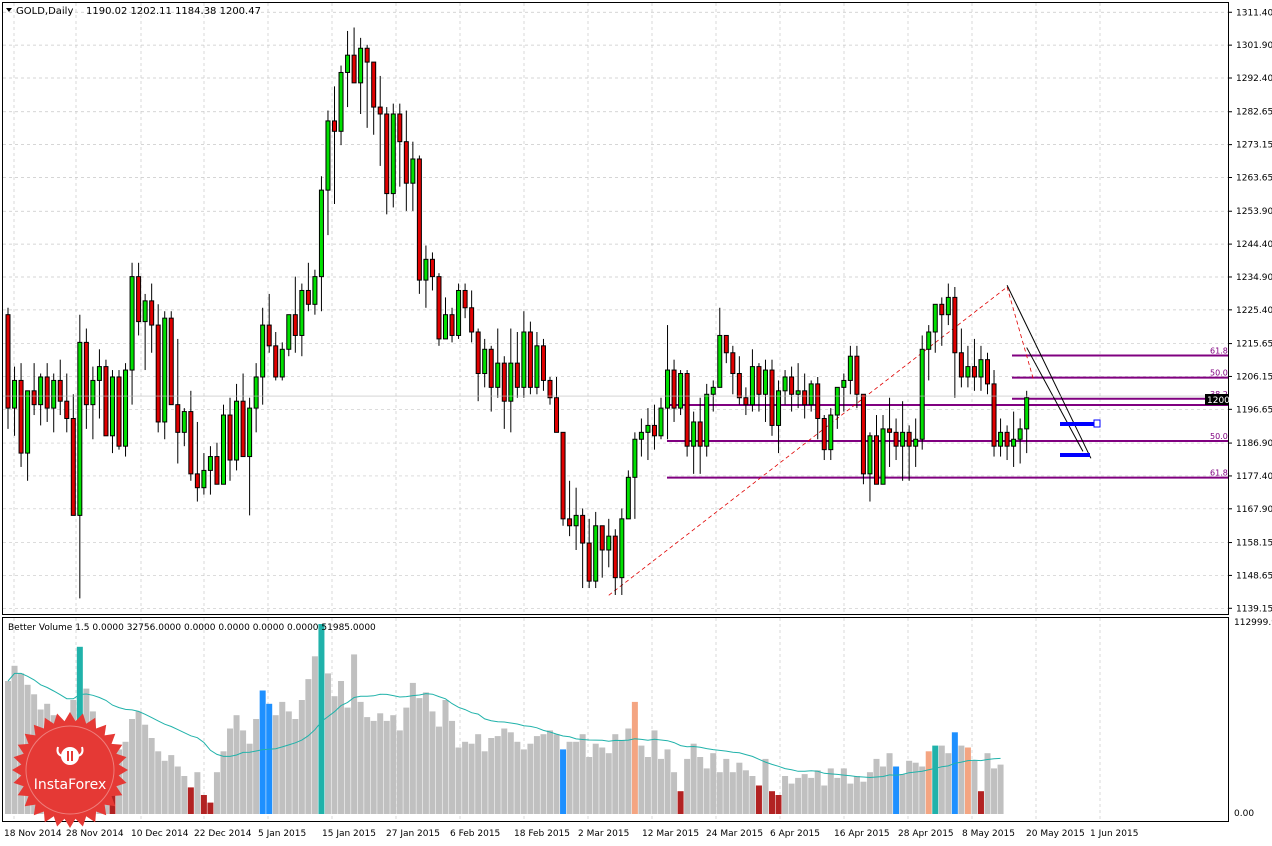  I want to click on y-tick-label: 1311.40, so click(1254, 13).